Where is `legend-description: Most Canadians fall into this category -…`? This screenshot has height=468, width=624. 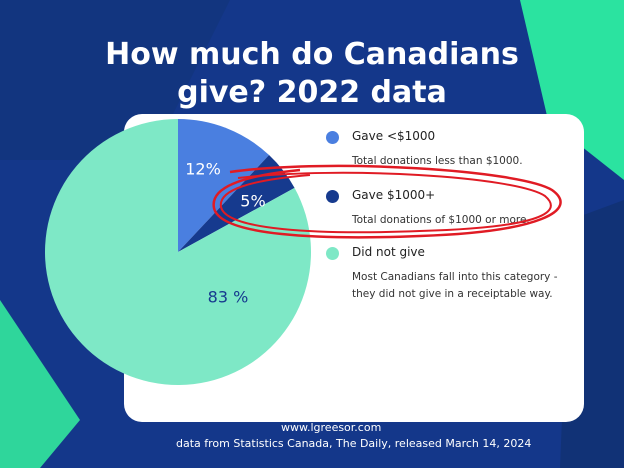 legend-description: Most Canadians fall into this category -… is located at coordinates (455, 285).